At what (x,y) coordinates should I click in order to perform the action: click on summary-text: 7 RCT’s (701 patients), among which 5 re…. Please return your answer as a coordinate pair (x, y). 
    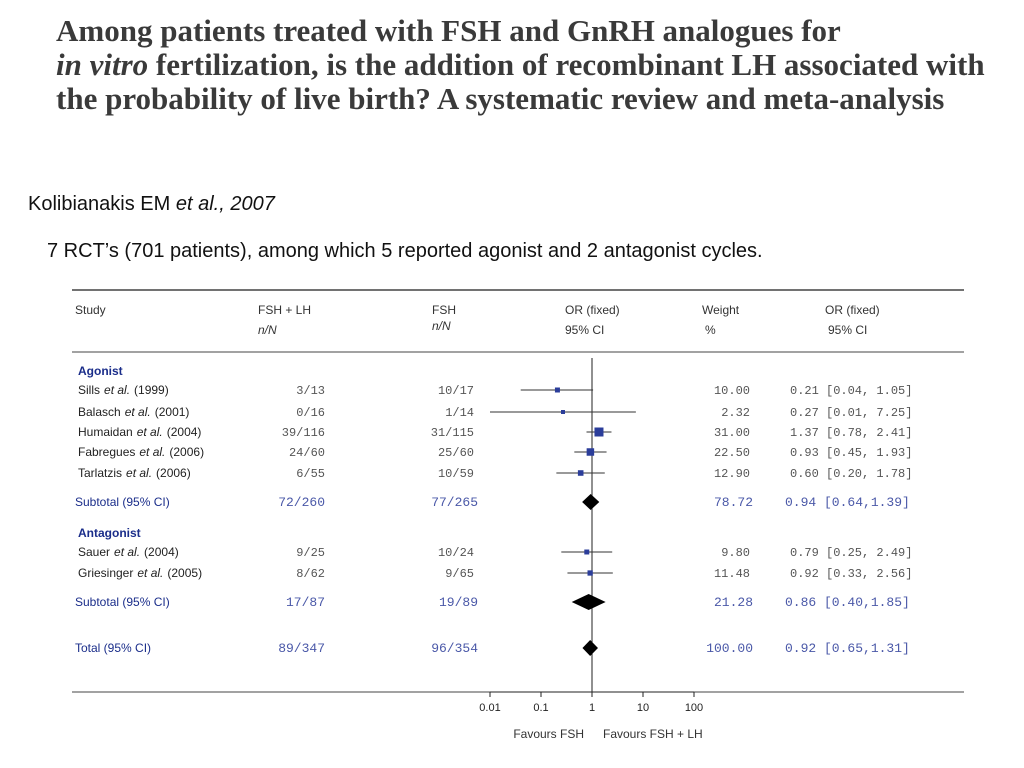
    Looking at the image, I should click on (405, 251).